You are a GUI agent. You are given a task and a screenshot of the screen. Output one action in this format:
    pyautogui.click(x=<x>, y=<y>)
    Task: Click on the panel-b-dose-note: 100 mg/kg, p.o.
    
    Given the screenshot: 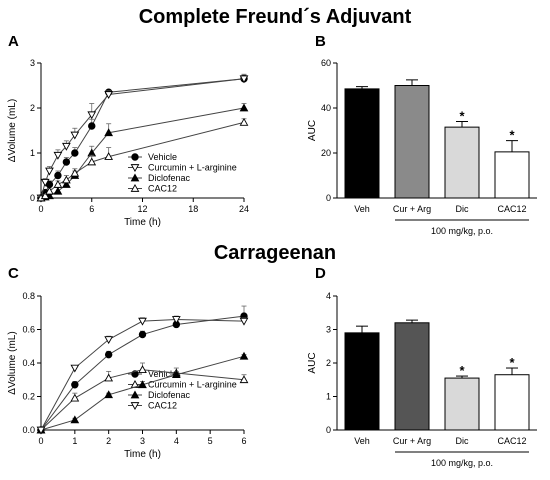 What is the action you would take?
    pyautogui.click(x=462, y=231)
    